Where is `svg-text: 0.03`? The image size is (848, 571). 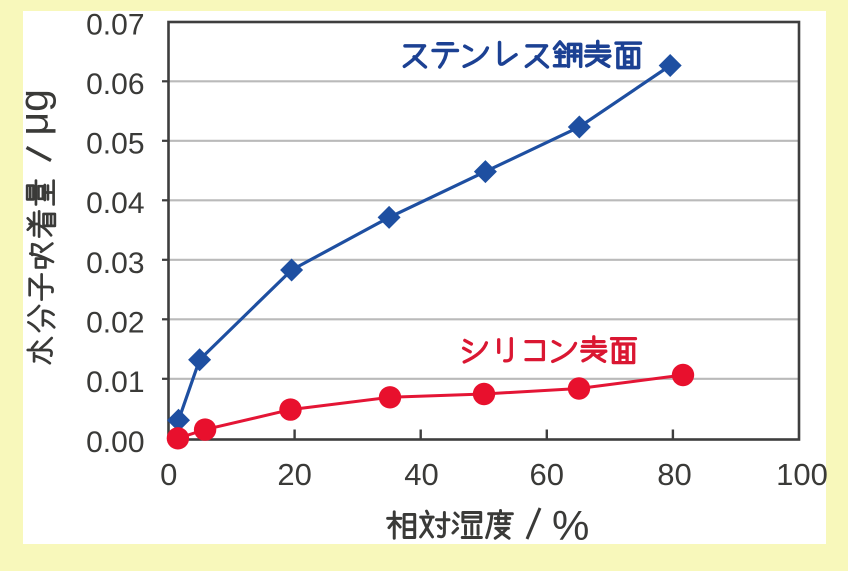 svg-text: 0.03 is located at coordinates (115, 263).